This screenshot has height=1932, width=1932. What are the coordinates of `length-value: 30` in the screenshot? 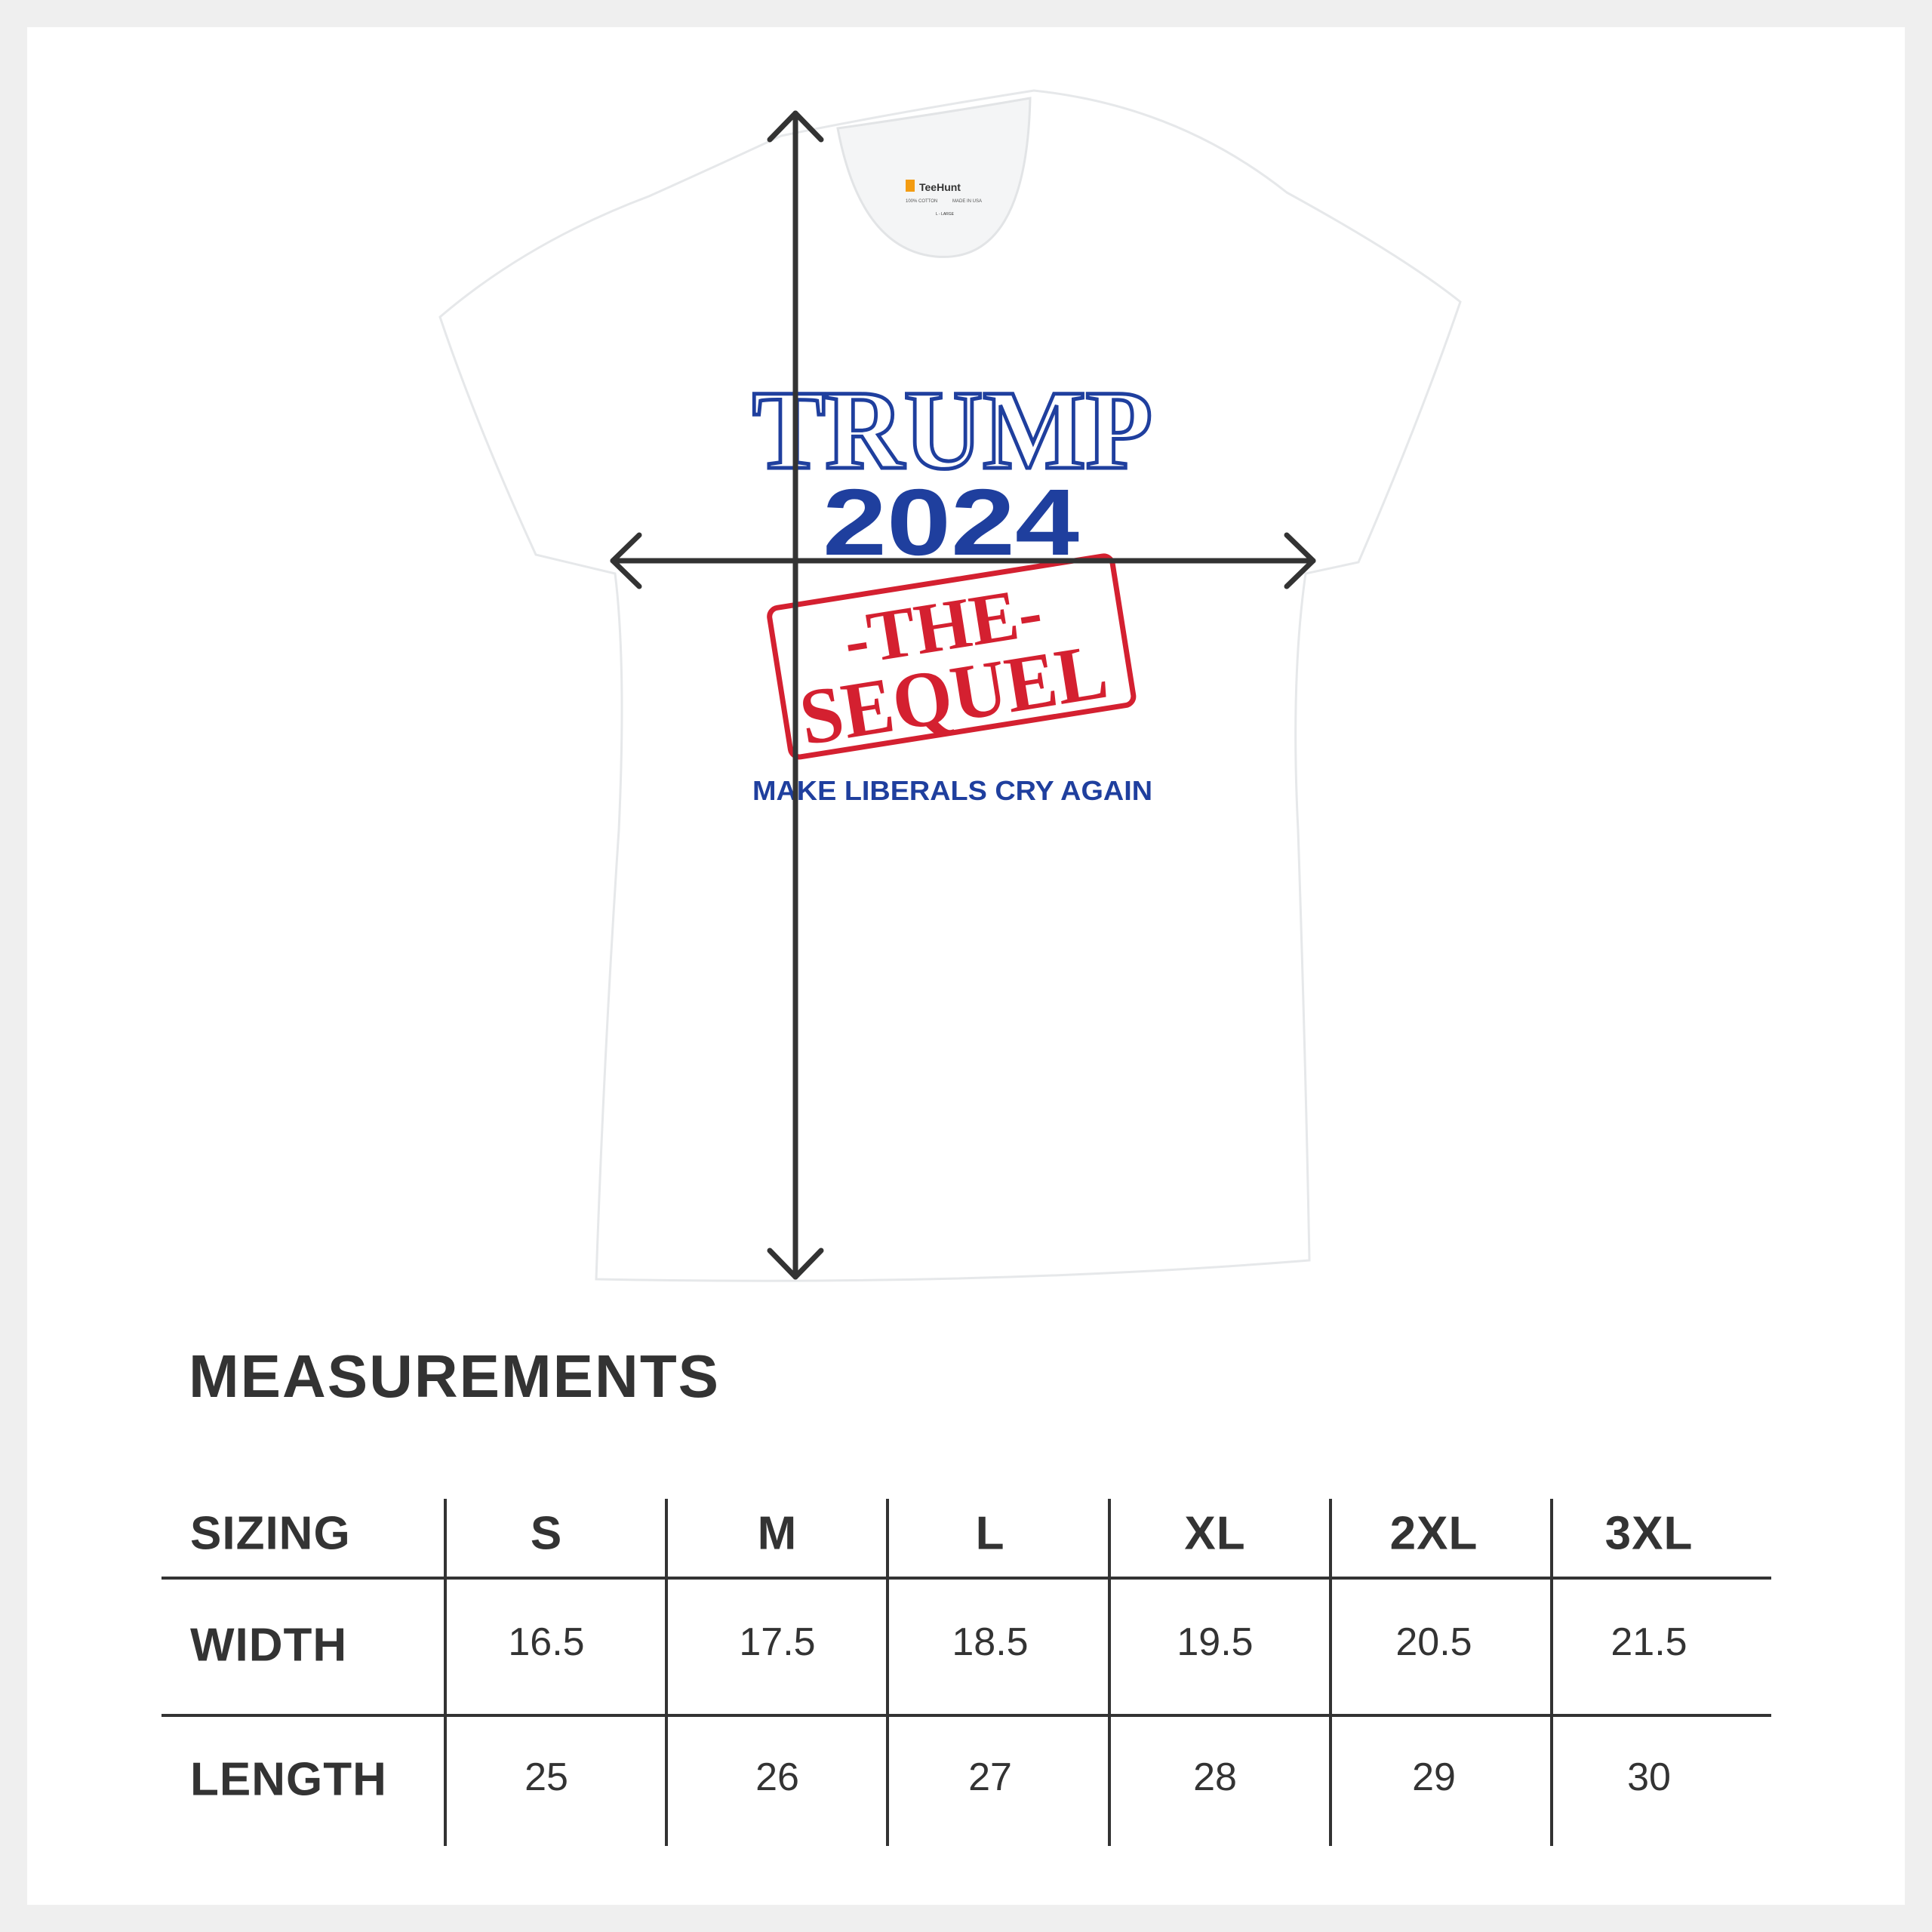 It's located at (1649, 1777).